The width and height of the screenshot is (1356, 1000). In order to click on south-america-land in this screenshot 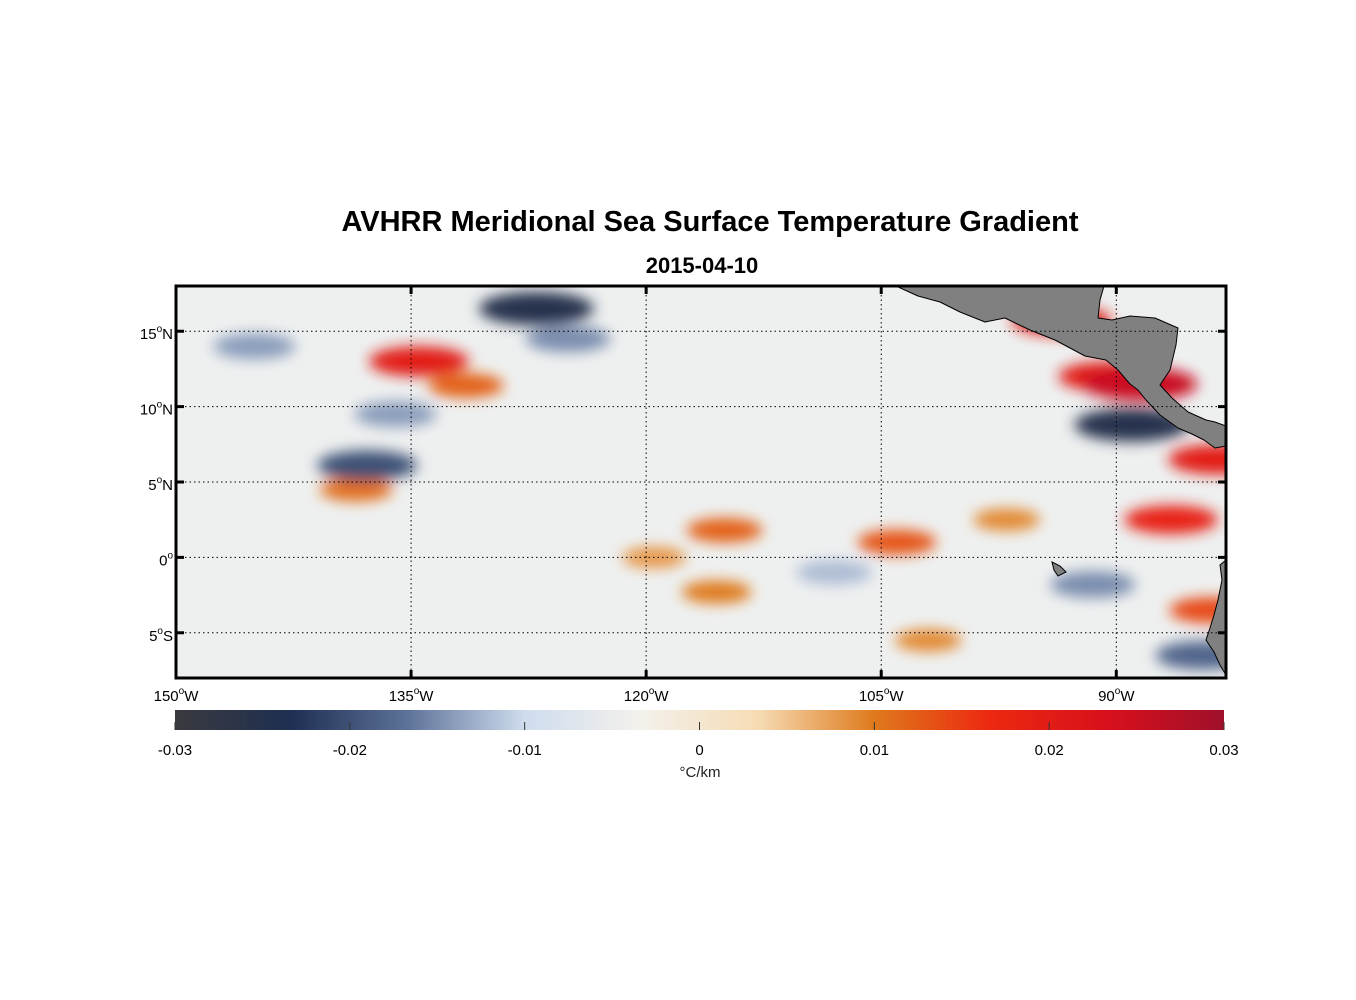, I will do `click(1215, 617)`.